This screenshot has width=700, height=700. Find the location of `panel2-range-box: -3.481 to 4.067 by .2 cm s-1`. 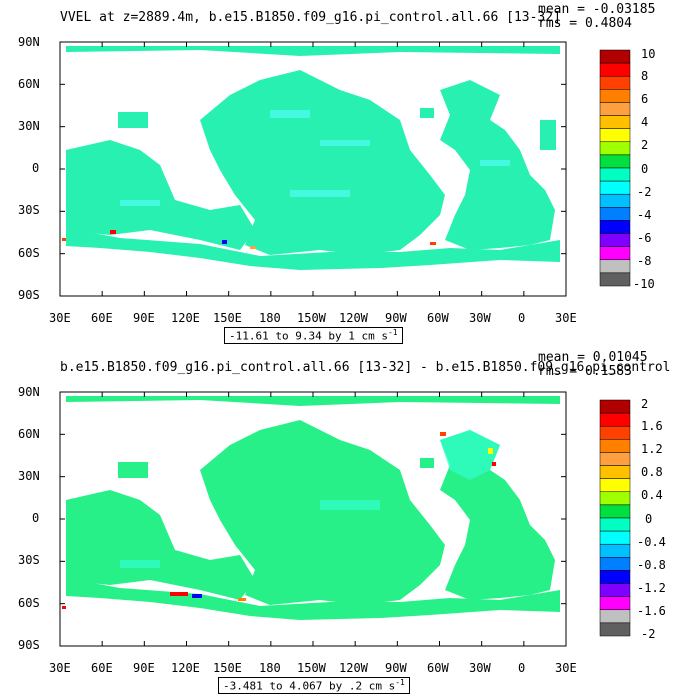

panel2-range-box: -3.481 to 4.067 by .2 cm s-1 is located at coordinates (314, 685).